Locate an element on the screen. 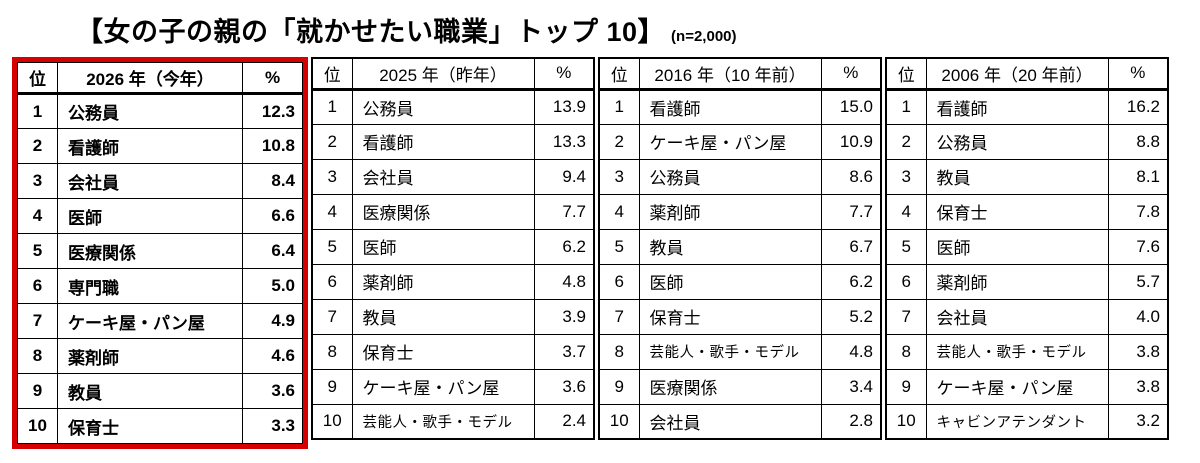 The image size is (1200, 463). table-row: 1 公務員 13.9 is located at coordinates (453, 106).